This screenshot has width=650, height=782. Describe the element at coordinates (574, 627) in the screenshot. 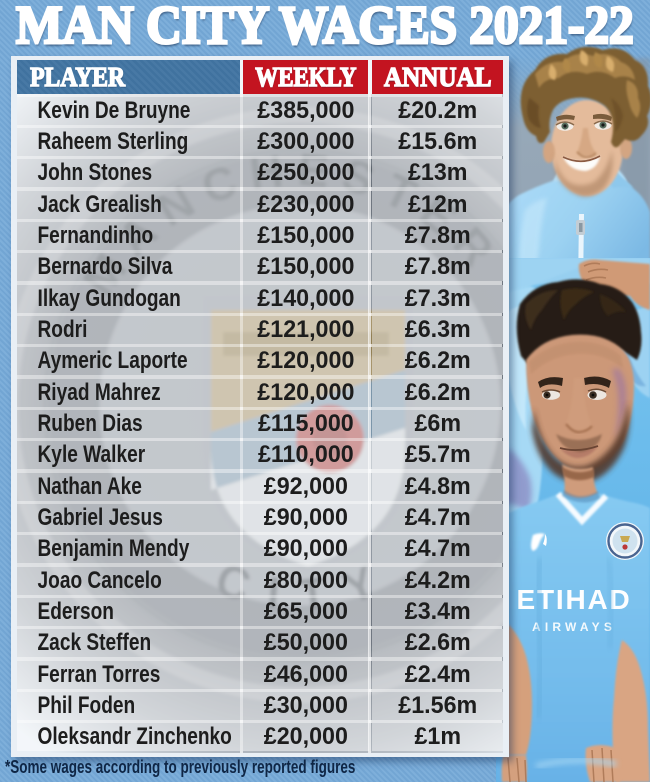

I see `svg-text: AIRWAYS` at that location.